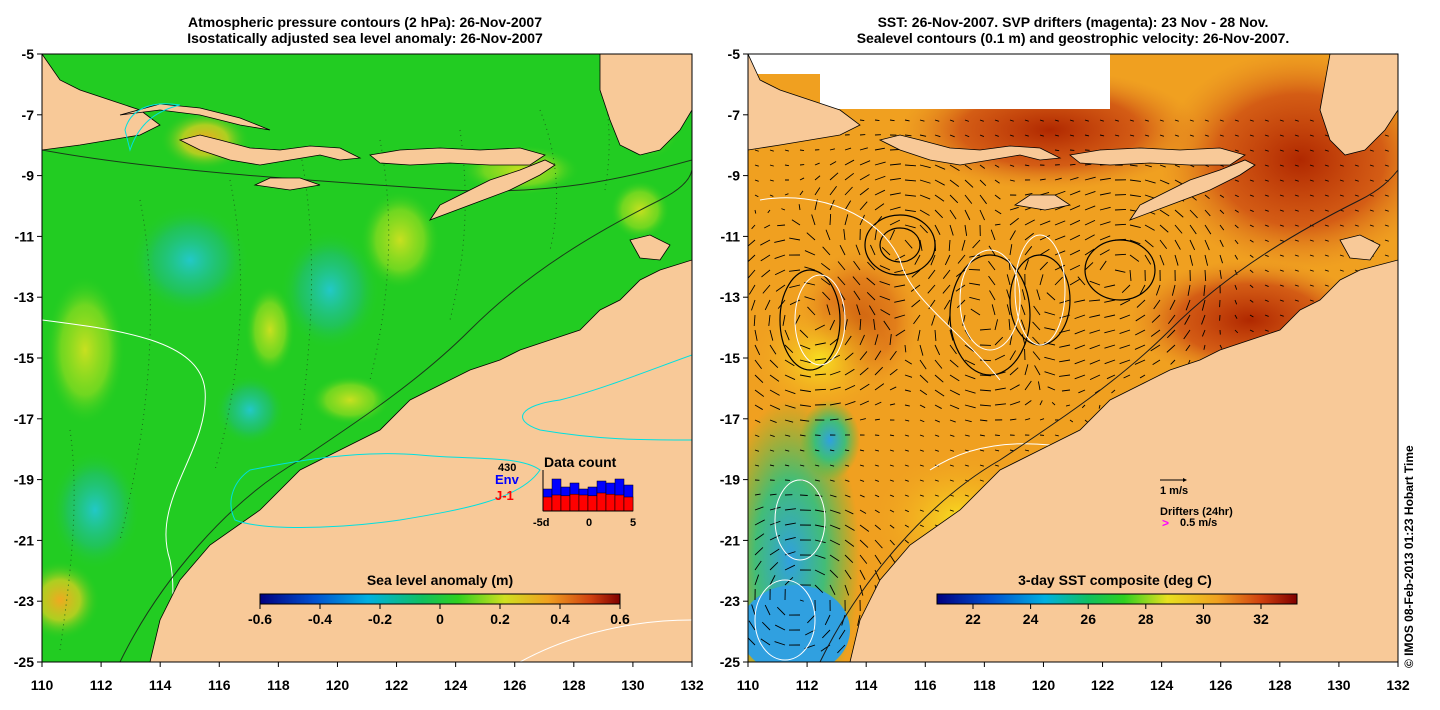 The image size is (1440, 710). Describe the element at coordinates (730, 601) in the screenshot. I see `lat-tick-label: -23` at that location.